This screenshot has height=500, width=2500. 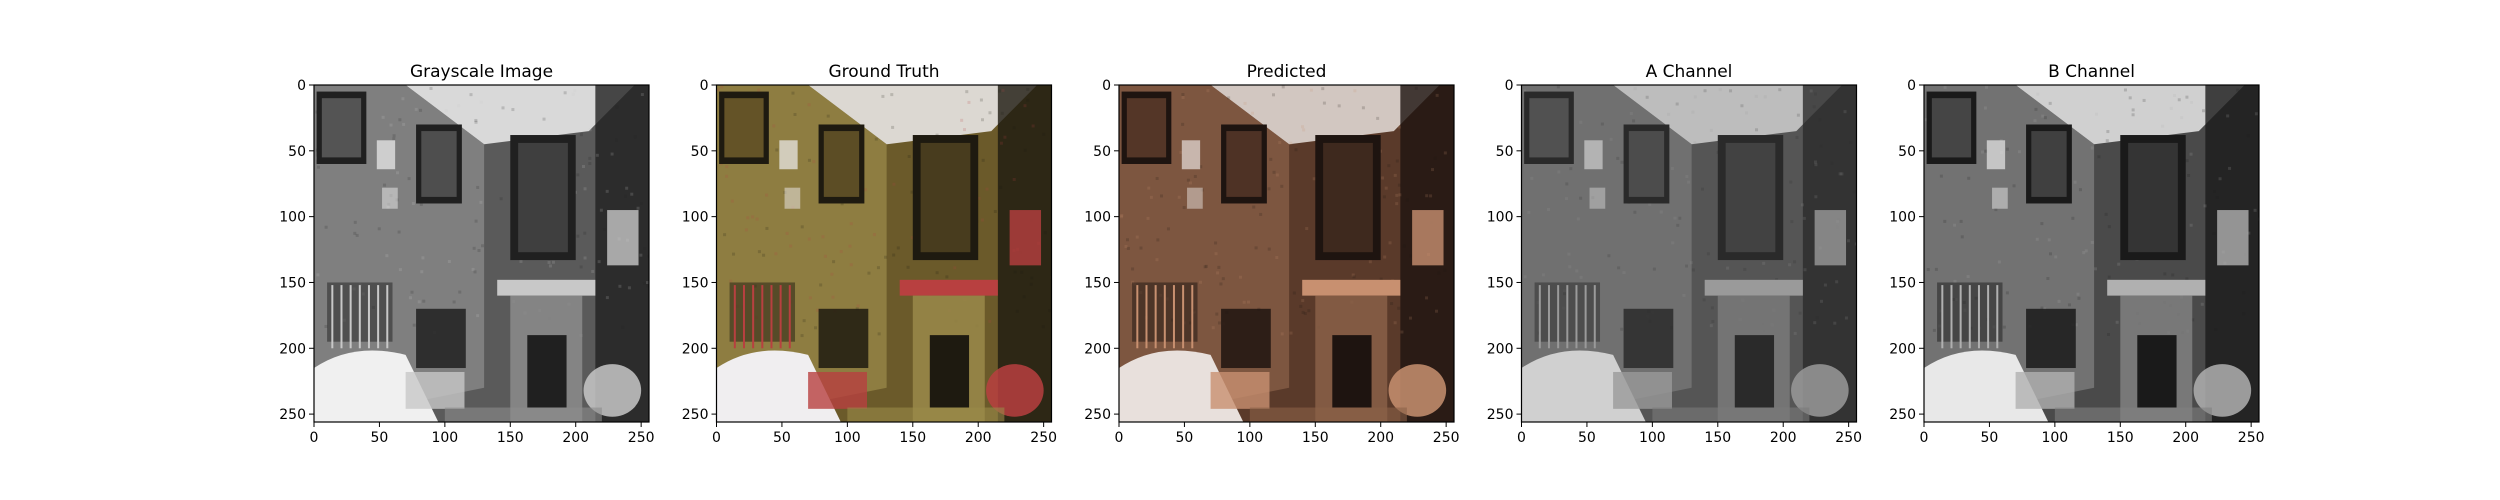 I want to click on x-tick-label: 0, so click(x=1924, y=438).